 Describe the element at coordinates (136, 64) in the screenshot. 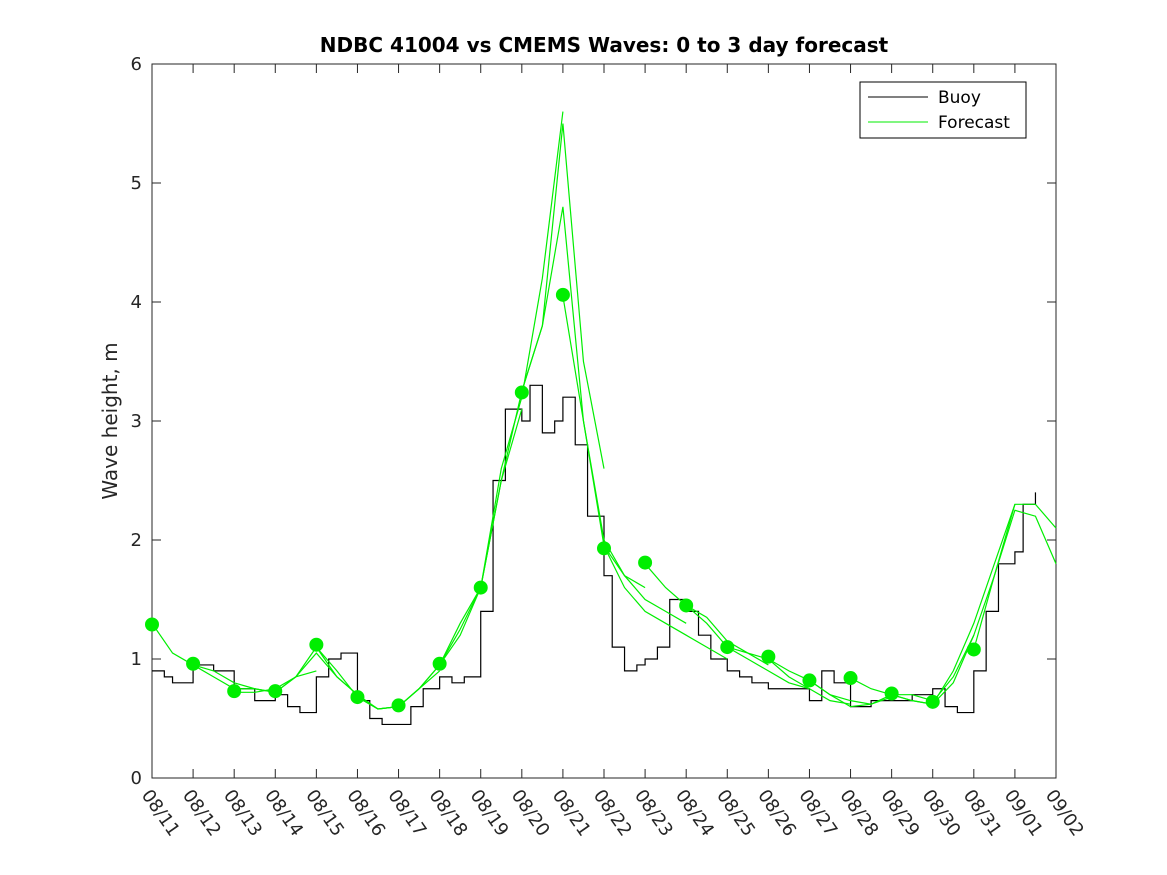

I see `y-tick-label: 6` at that location.